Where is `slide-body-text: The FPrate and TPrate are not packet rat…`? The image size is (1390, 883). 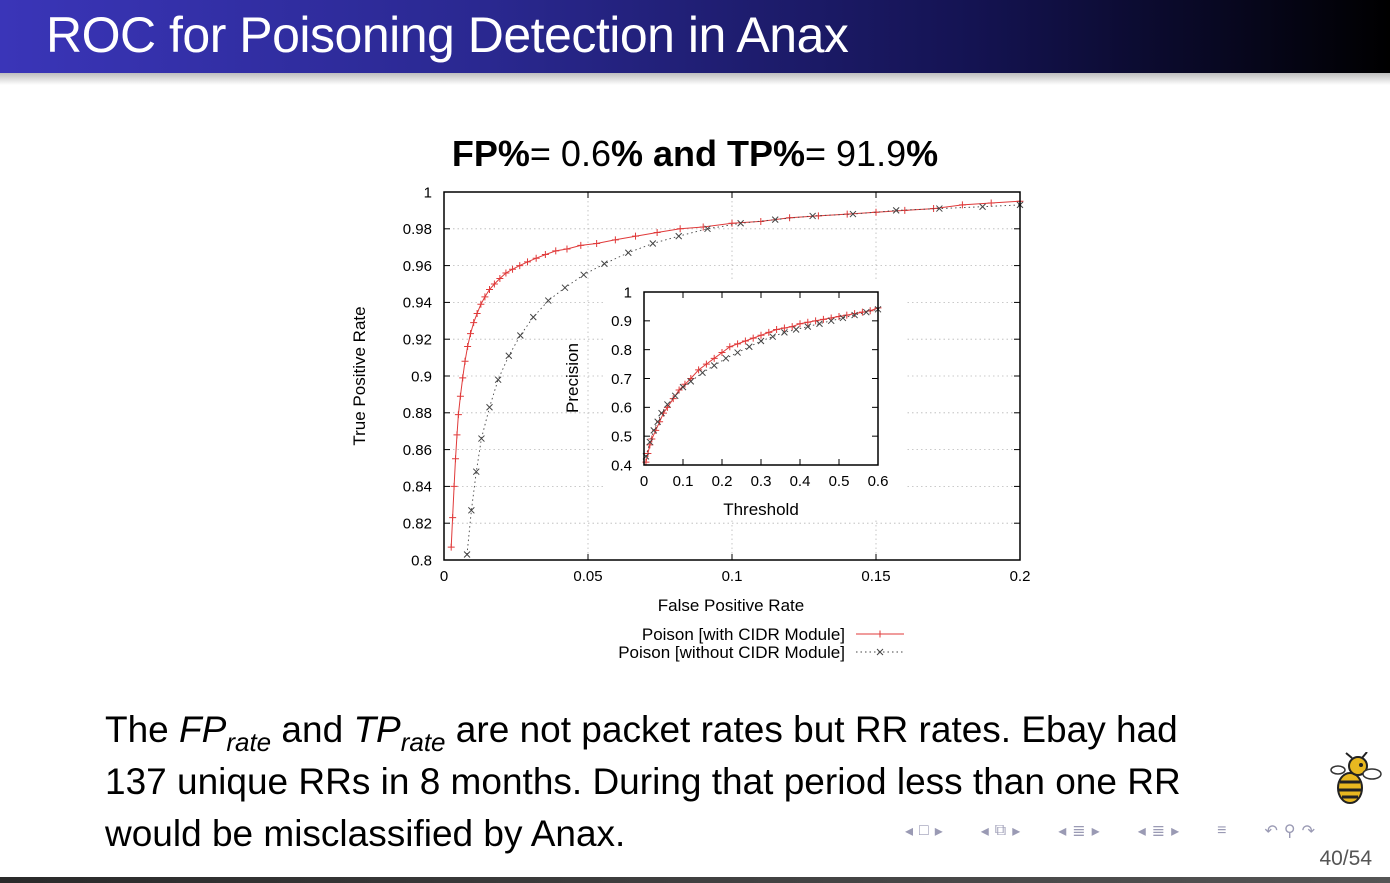
slide-body-text: The FPrate and TPrate are not packet rat… is located at coordinates (675, 782).